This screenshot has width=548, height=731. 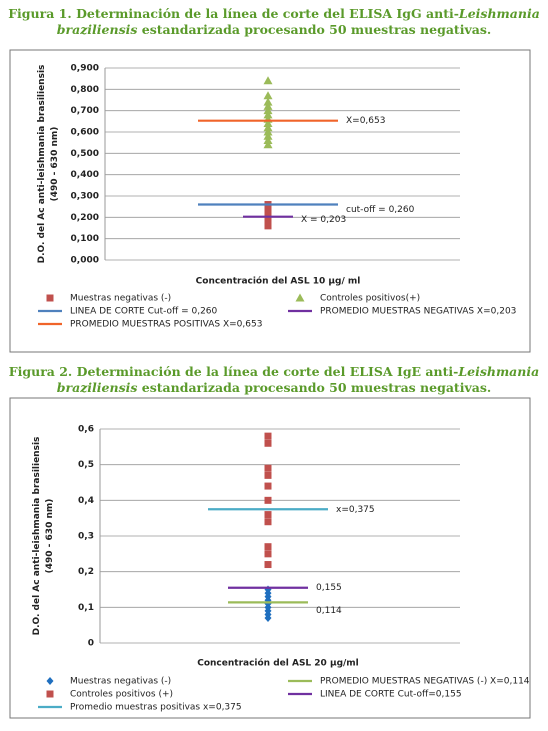 What do you see at coordinates (85, 69) in the screenshot?
I see `y-tick-label: 0,900` at bounding box center [85, 69].